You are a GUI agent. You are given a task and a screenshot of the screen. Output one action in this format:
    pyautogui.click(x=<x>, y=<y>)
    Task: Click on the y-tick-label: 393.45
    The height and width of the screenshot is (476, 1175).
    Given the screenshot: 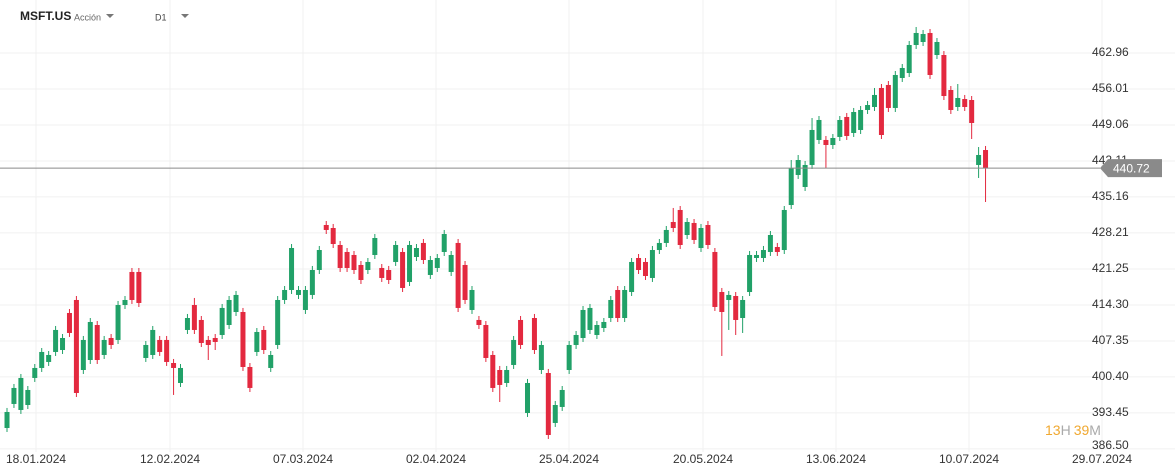 What is the action you would take?
    pyautogui.click(x=1110, y=412)
    